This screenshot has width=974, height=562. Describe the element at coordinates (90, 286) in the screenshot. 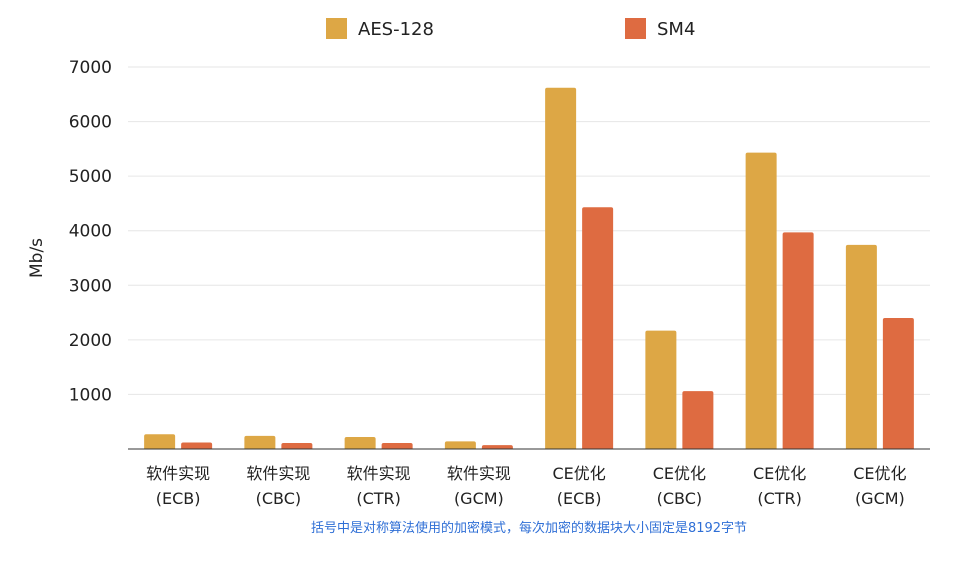

I see `y-tick-label: 3000` at that location.